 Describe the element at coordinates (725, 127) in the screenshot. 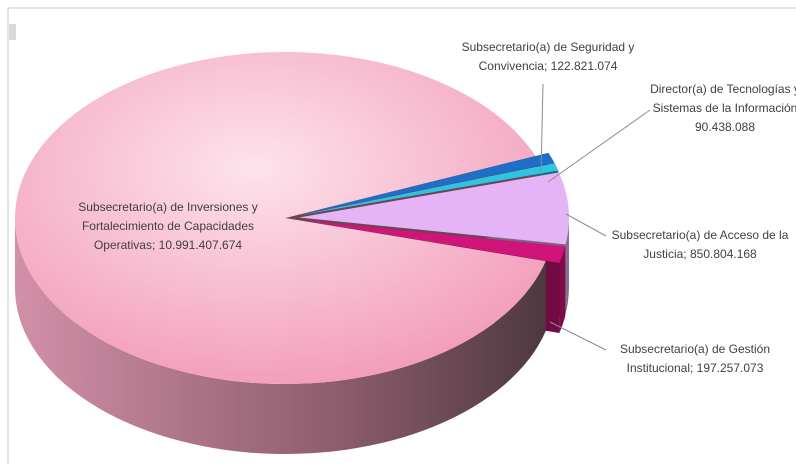

I see `label-value: 90.438.088` at that location.